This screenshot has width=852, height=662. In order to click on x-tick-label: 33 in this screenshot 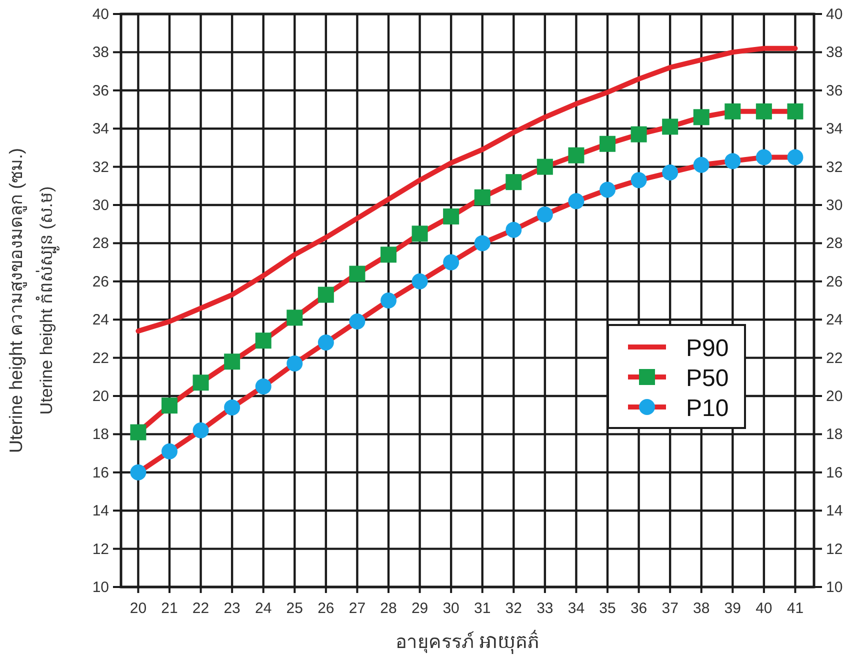, I will do `click(545, 608)`.